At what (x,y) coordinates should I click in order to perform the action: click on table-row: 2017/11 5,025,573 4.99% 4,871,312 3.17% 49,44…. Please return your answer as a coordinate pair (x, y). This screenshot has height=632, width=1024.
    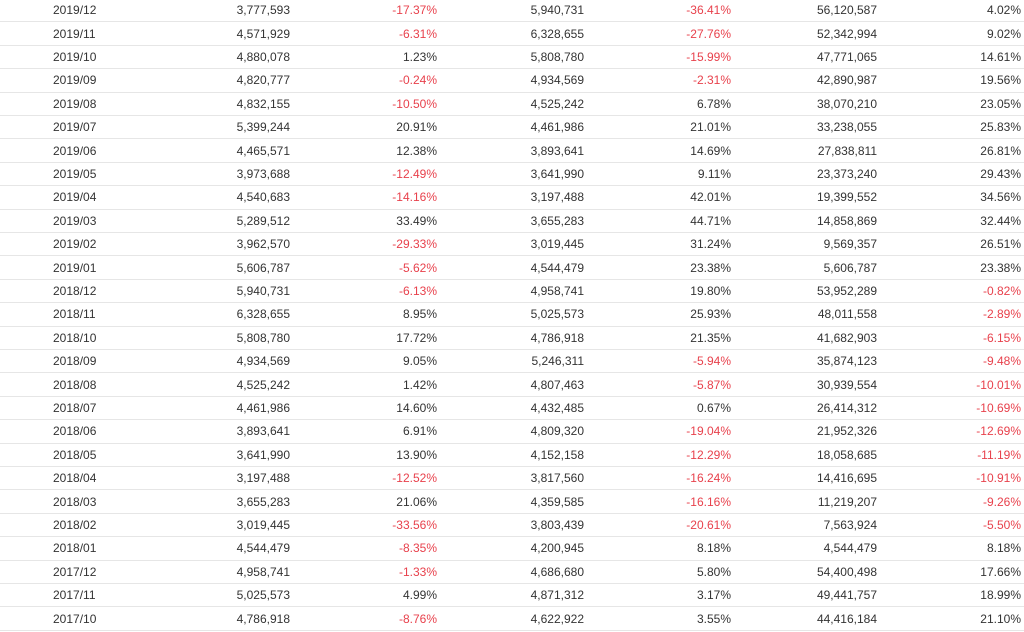
    Looking at the image, I should click on (512, 596).